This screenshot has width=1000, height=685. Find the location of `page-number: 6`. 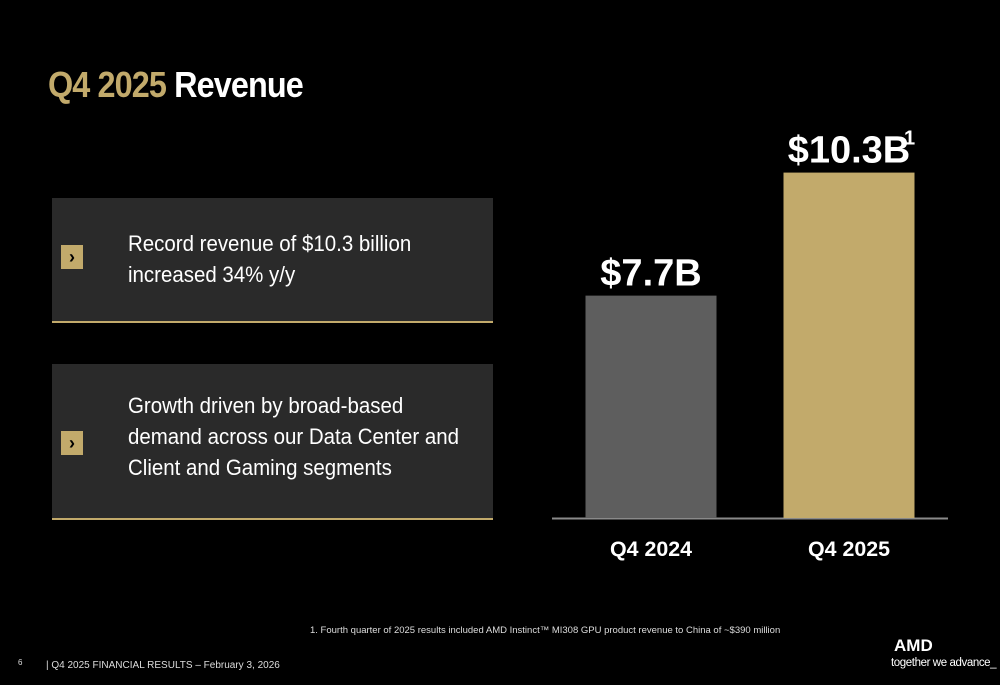

page-number: 6 is located at coordinates (20, 662).